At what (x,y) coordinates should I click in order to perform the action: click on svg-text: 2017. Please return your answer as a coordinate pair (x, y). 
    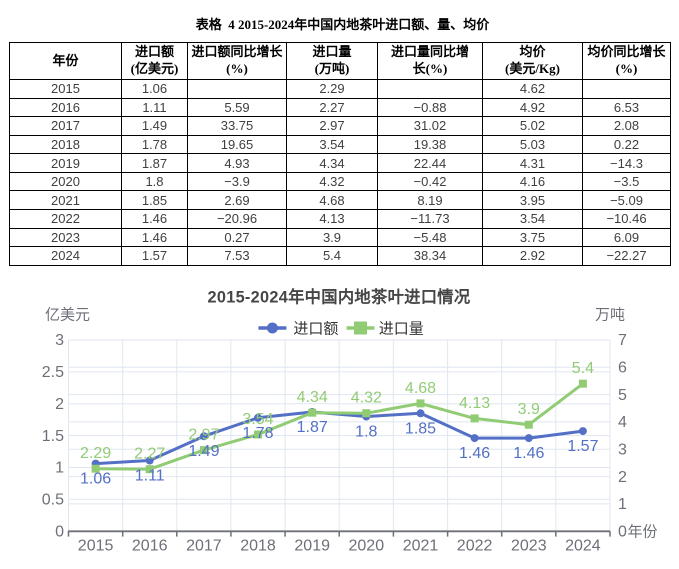
    Looking at the image, I should click on (204, 546).